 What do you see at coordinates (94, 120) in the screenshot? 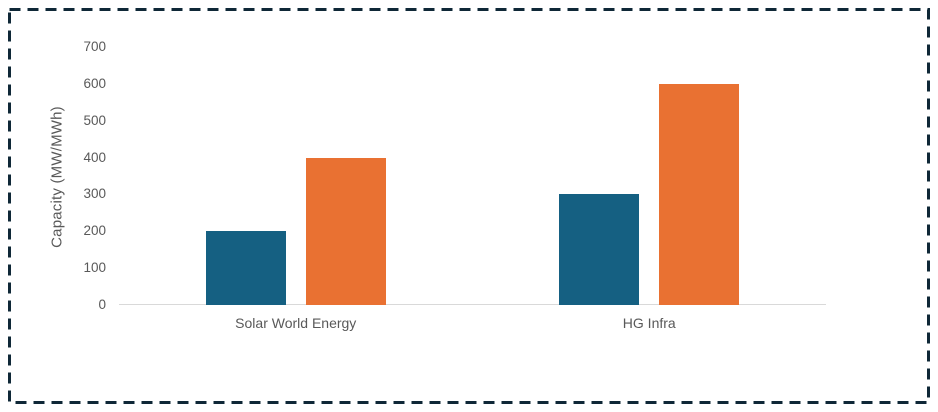
I see `y-tick-label: 500` at bounding box center [94, 120].